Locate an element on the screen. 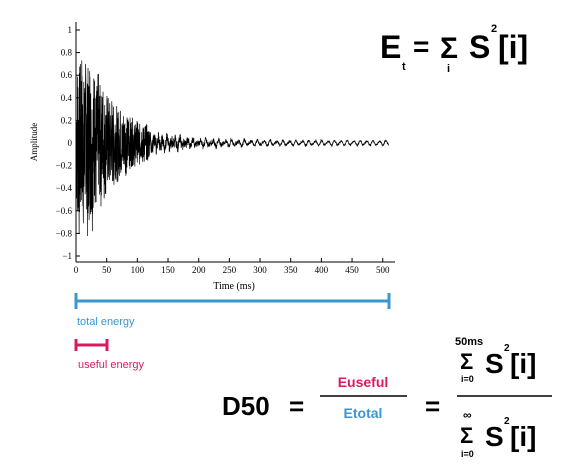  x-tick-label: 450 is located at coordinates (352, 270).